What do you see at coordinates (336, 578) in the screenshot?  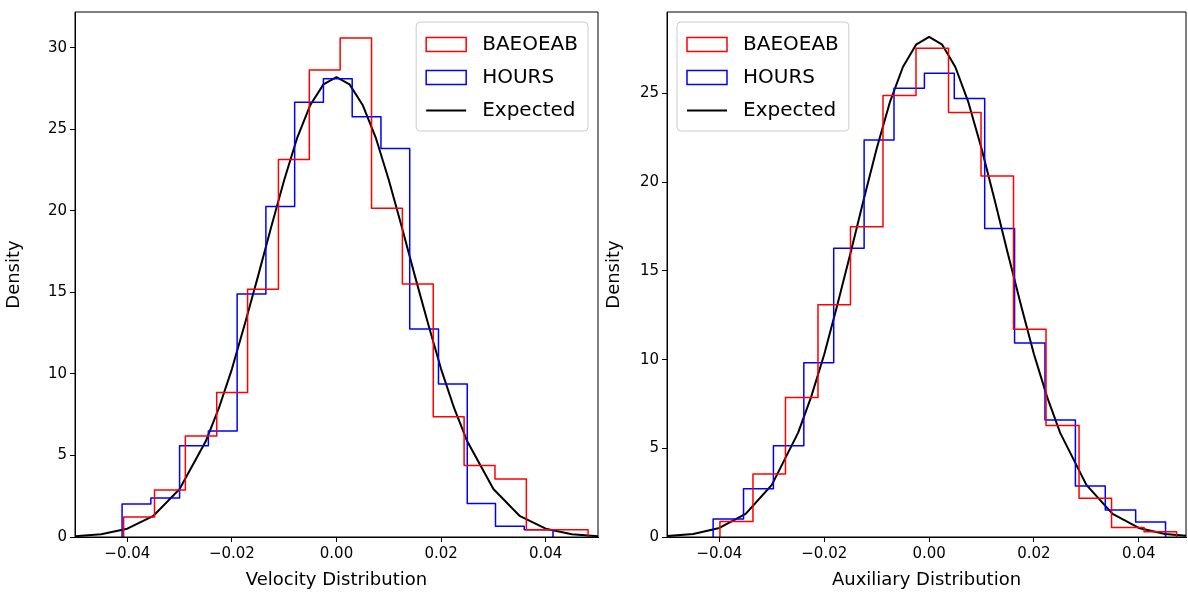 I see `x-axis-title: Velocity Distribution` at bounding box center [336, 578].